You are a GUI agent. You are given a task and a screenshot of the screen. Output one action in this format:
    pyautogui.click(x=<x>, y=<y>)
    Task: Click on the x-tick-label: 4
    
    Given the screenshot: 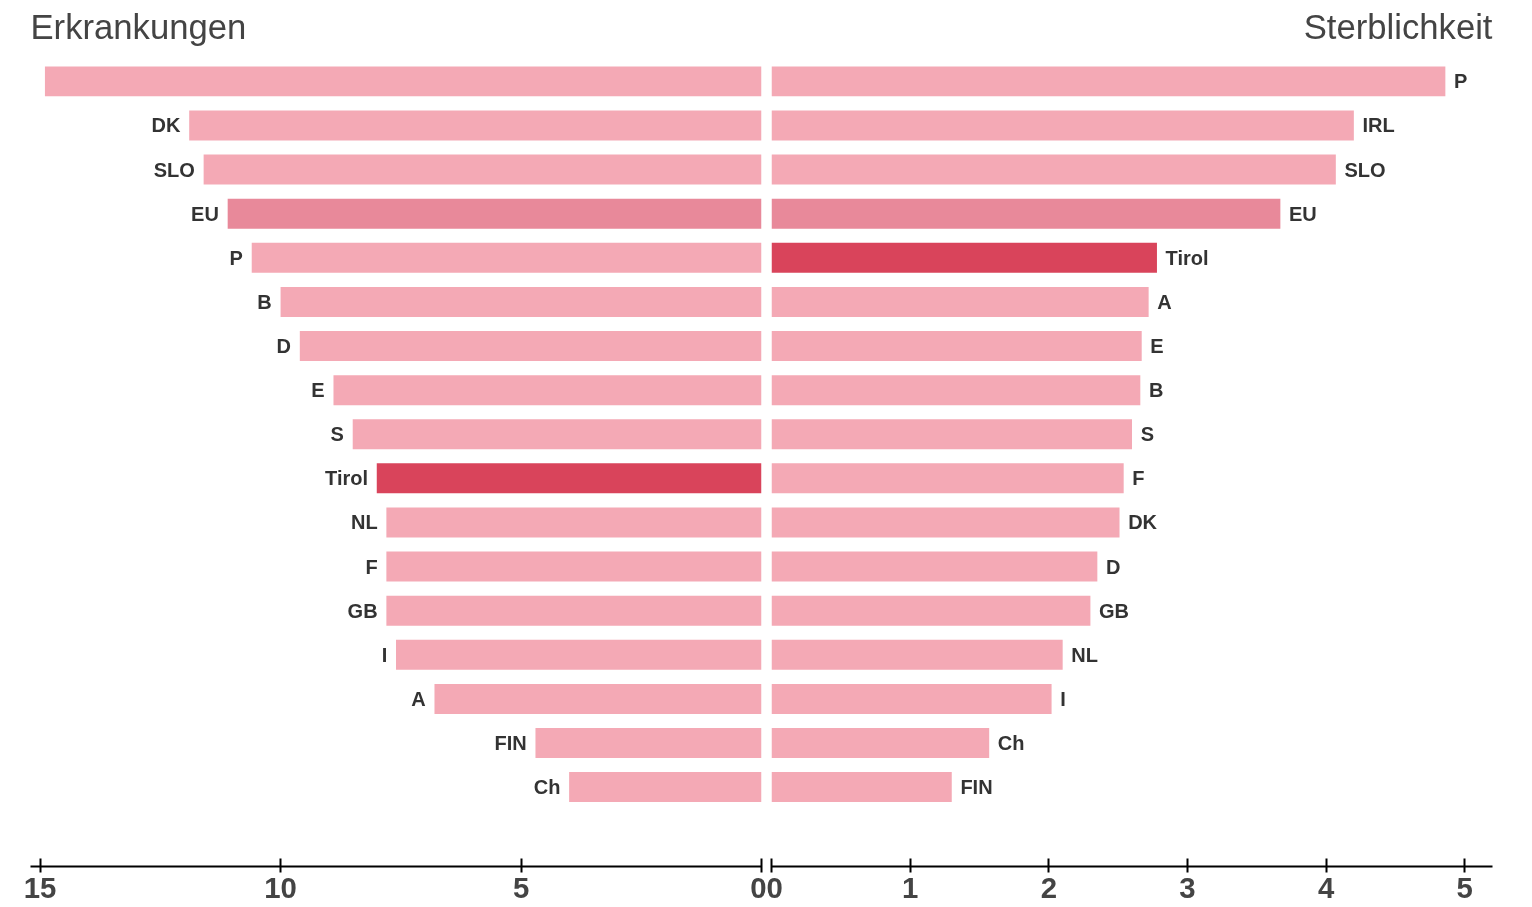 What is the action you would take?
    pyautogui.click(x=1326, y=887)
    